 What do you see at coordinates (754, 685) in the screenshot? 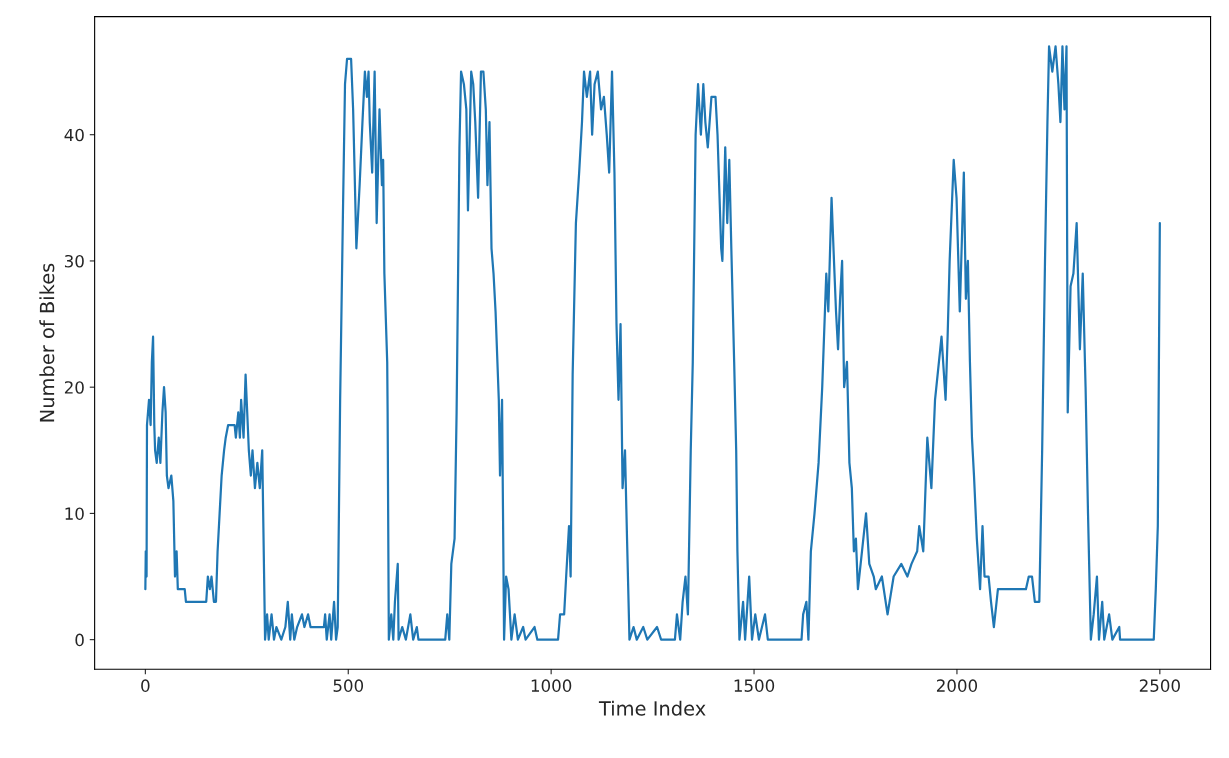
I see `x-tick-label: 1500` at bounding box center [754, 685].